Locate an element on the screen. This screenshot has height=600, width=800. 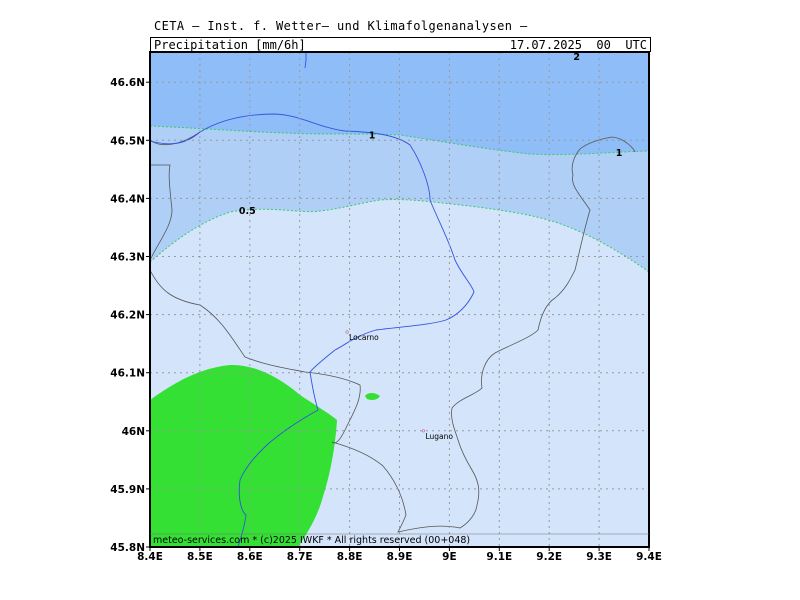
lon-tick-label: 8.4E is located at coordinates (150, 557).